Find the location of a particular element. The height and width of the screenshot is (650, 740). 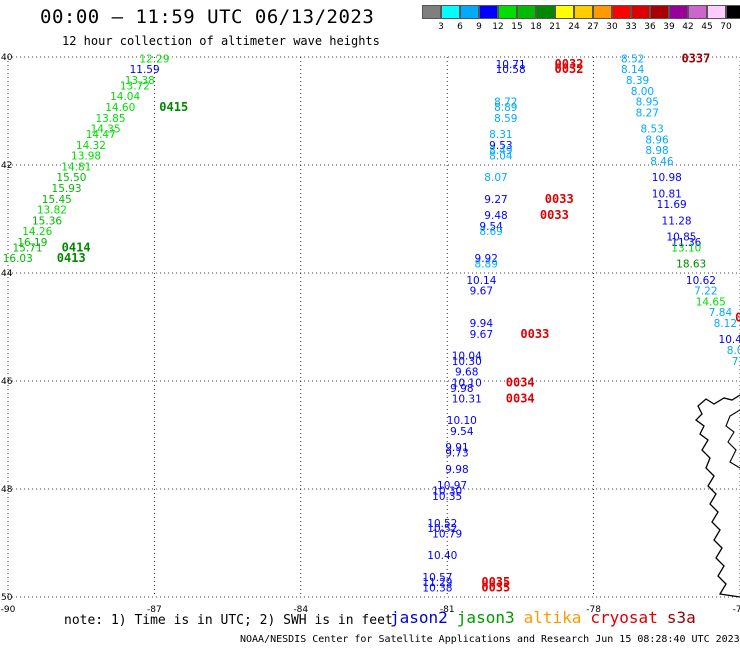

legend-item-jason3: jason3 is located at coordinates (485, 617).